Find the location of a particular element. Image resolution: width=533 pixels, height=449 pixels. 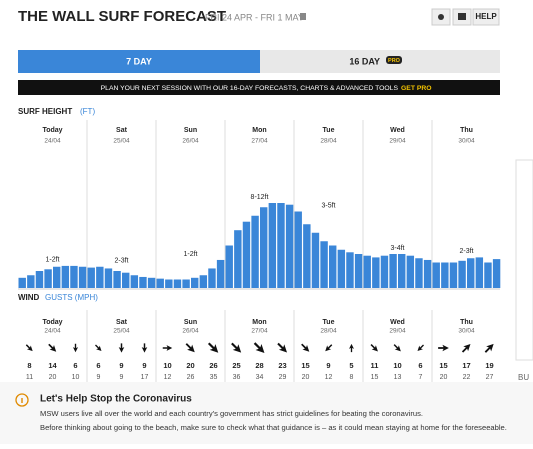

surf-unit: (FT) is located at coordinates (87, 111).